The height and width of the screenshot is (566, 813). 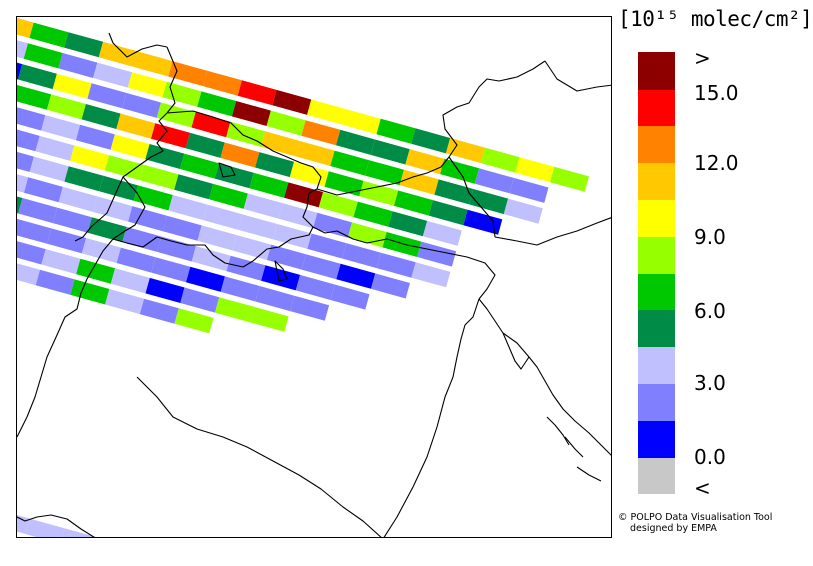 I want to click on lake, so click(x=227, y=170).